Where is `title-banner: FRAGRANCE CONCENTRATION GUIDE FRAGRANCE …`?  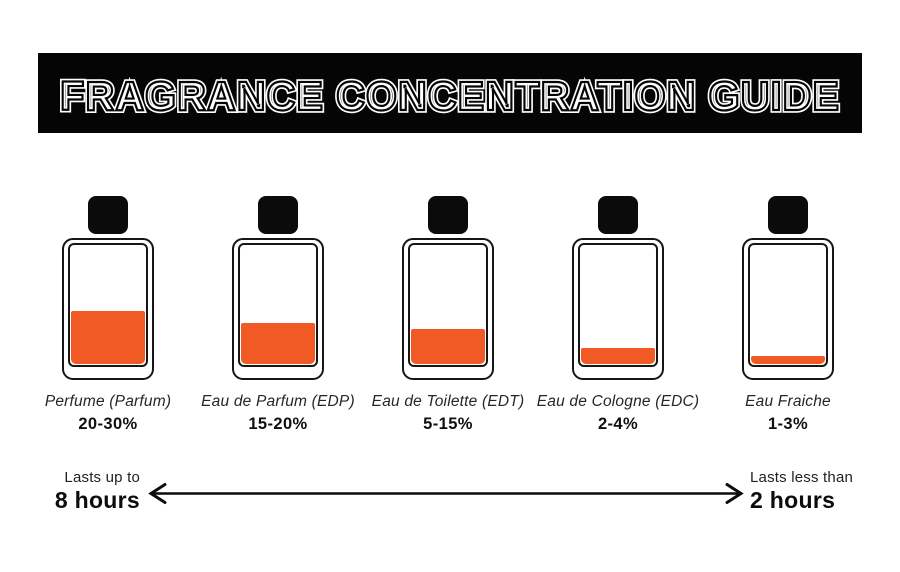 title-banner: FRAGRANCE CONCENTRATION GUIDE FRAGRANCE … is located at coordinates (450, 93).